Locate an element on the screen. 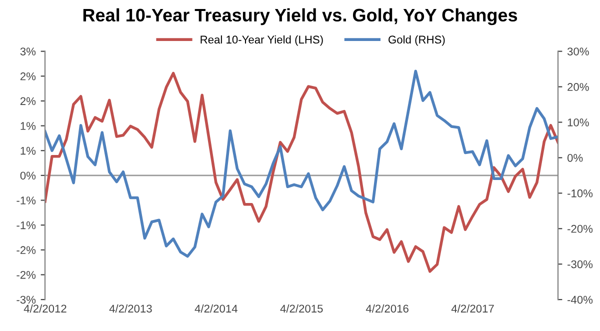 The image size is (600, 331). x-tick-label: 4/2/2016 is located at coordinates (387, 308).